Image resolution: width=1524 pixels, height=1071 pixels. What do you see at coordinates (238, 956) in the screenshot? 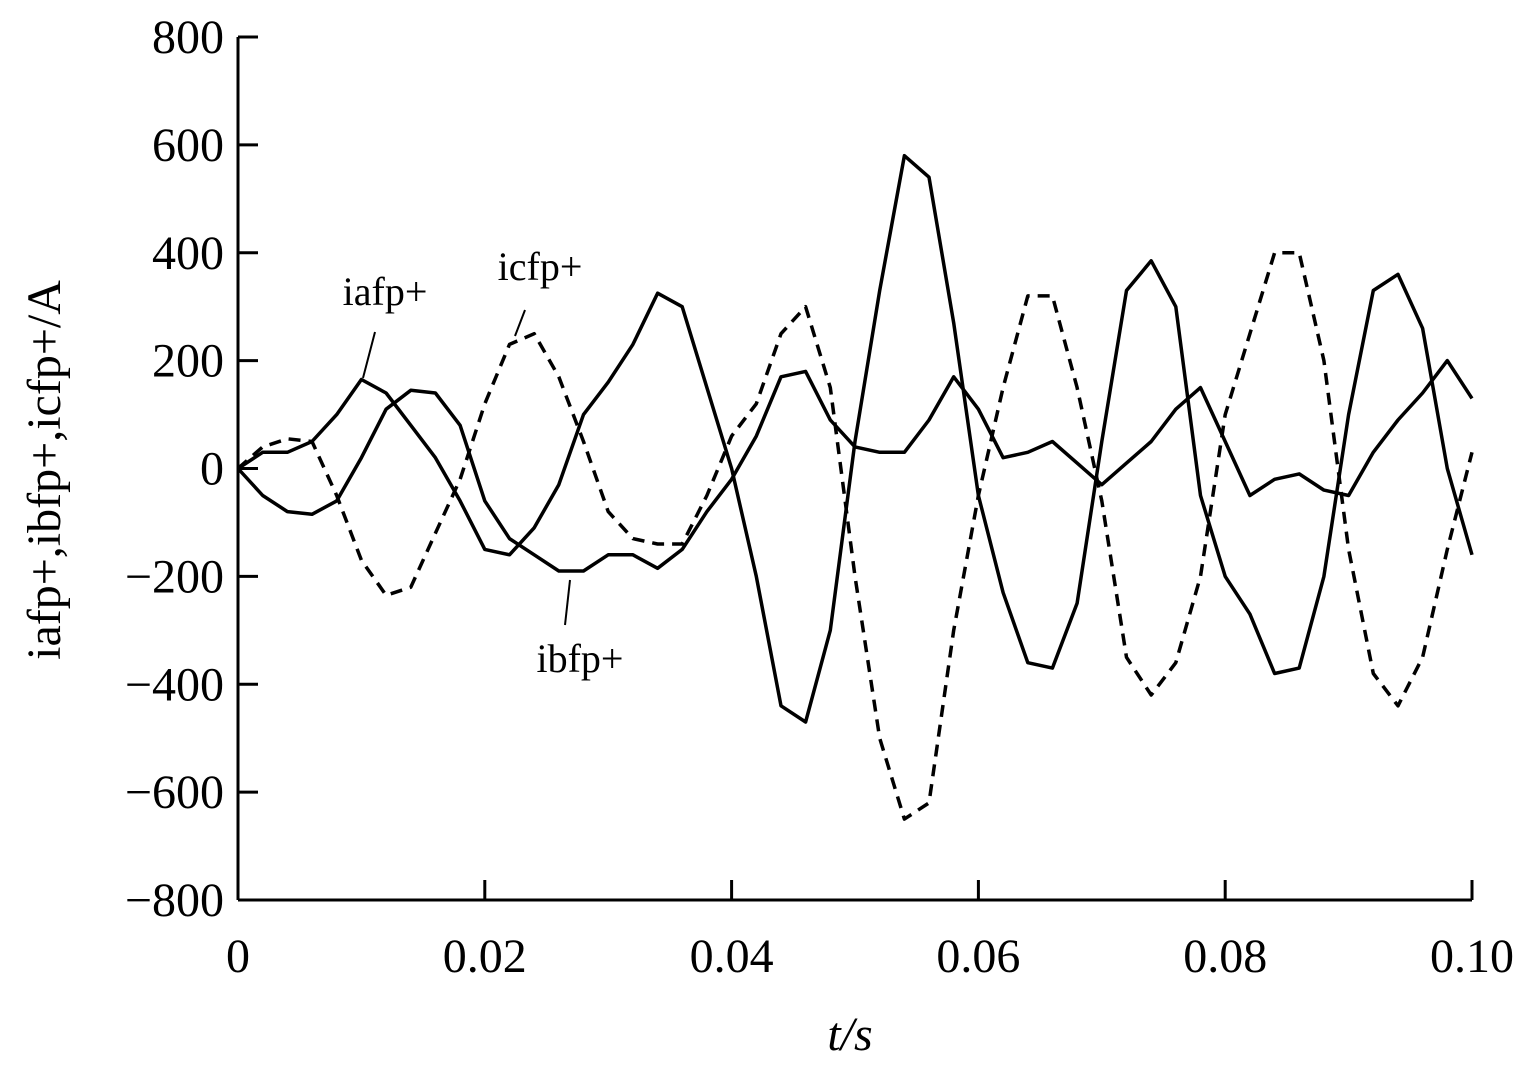
I see `x-tick-label: 0` at bounding box center [238, 956].